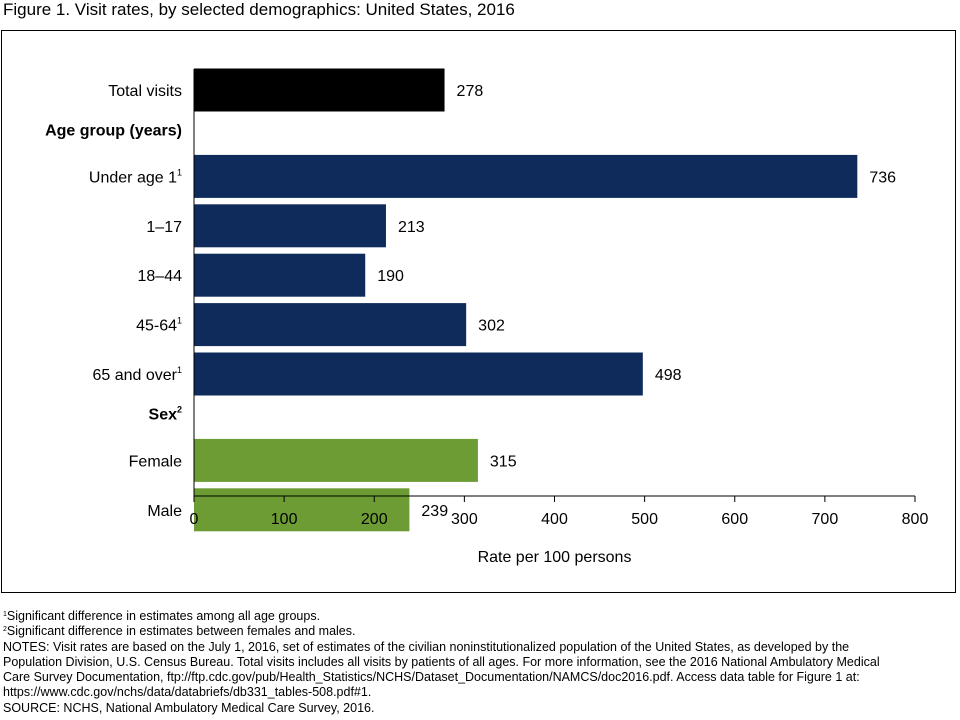 The image size is (960, 720). What do you see at coordinates (825, 519) in the screenshot?
I see `x-tick-label: 700` at bounding box center [825, 519].